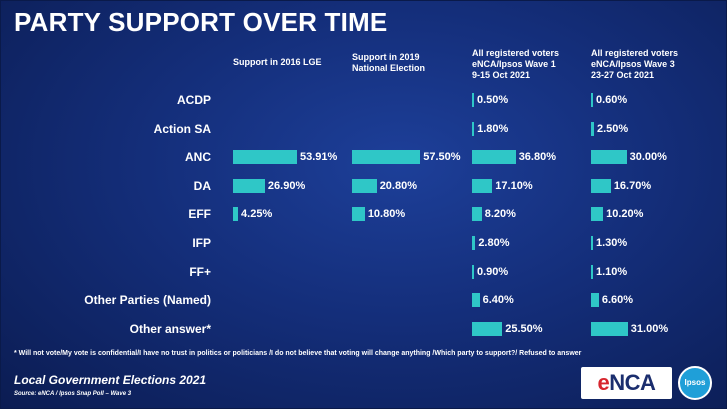 This screenshot has width=727, height=409. What do you see at coordinates (398, 185) in the screenshot?
I see `value-label: 20.80%` at bounding box center [398, 185].